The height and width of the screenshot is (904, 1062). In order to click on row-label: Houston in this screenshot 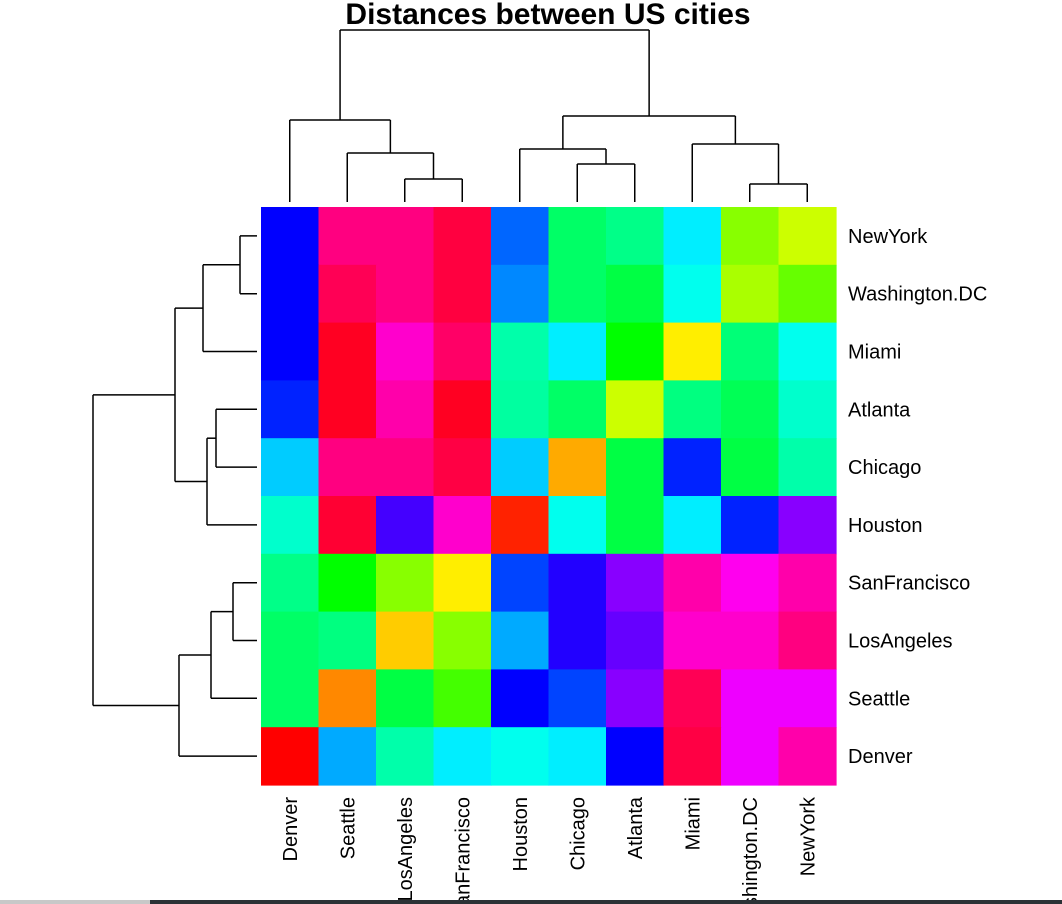, I will do `click(885, 526)`.